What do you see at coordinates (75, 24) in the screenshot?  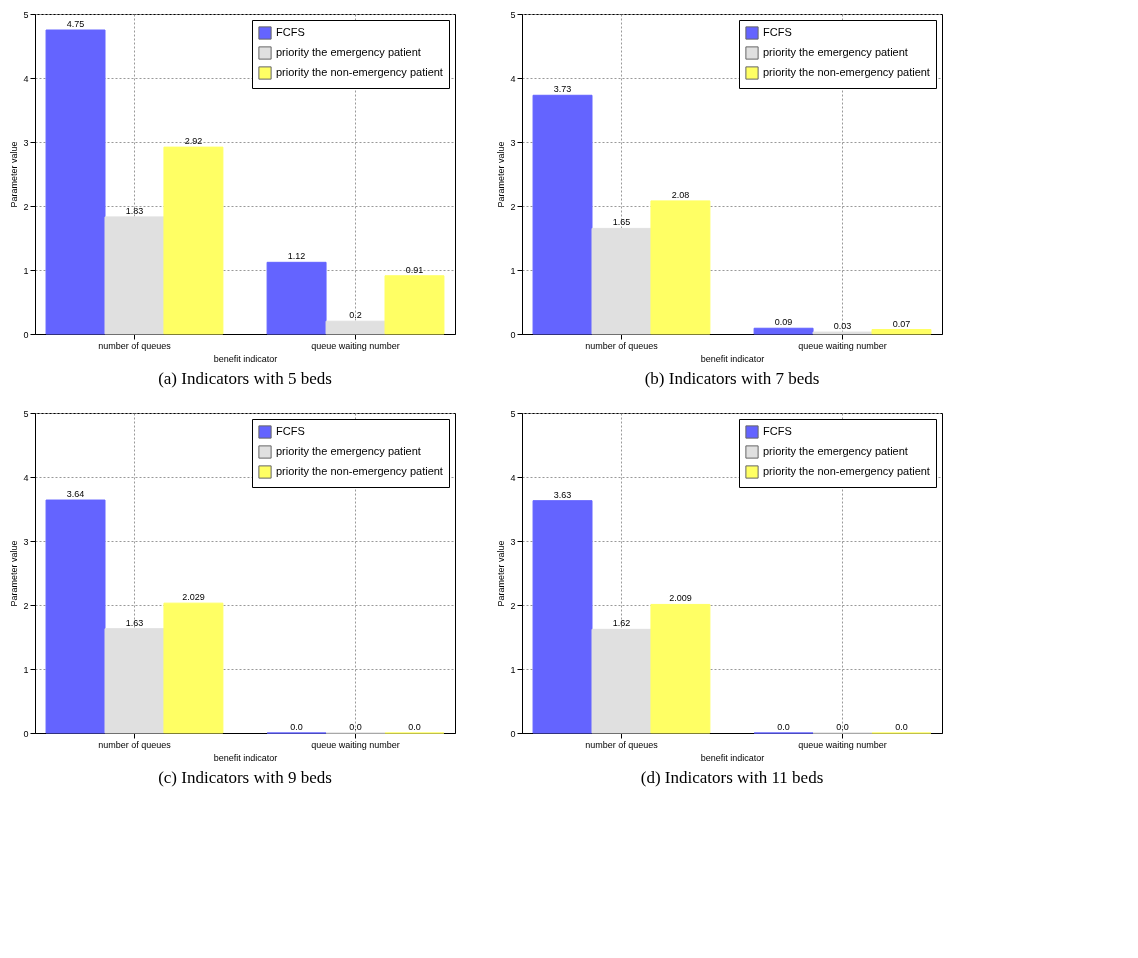 I see `data-label: 4.75` at bounding box center [75, 24].